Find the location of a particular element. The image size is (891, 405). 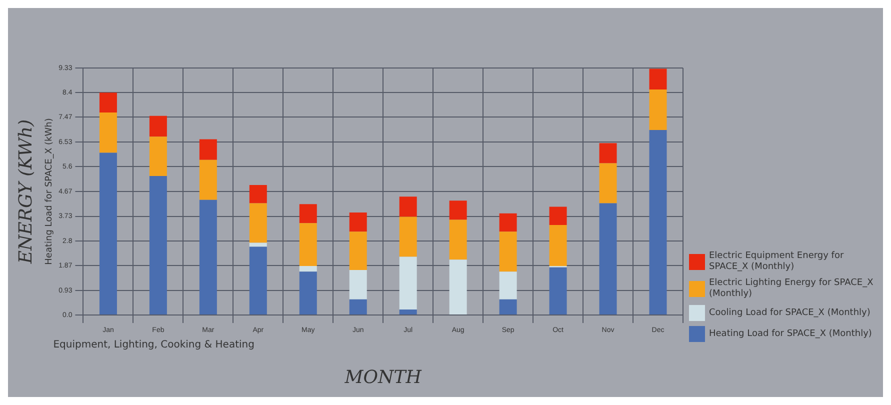

legend-label: Electric Equipment Energy for SPACE_X (Monthly) is located at coordinates (777, 262).